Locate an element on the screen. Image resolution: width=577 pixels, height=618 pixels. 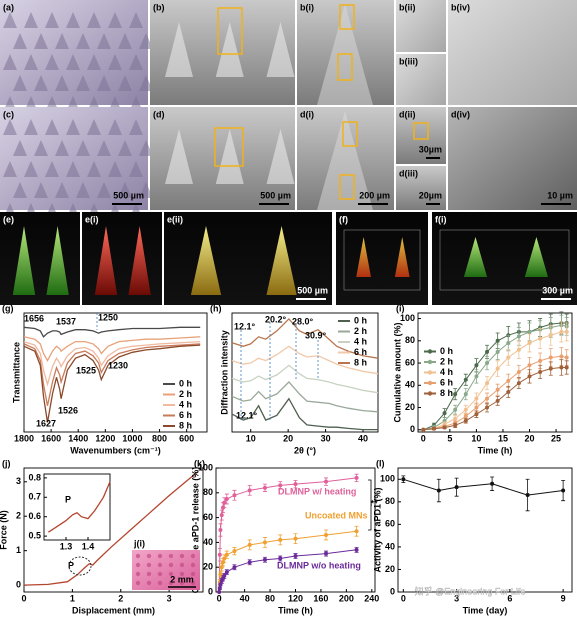
scale-bar-label: 200 µm is located at coordinates (374, 195).